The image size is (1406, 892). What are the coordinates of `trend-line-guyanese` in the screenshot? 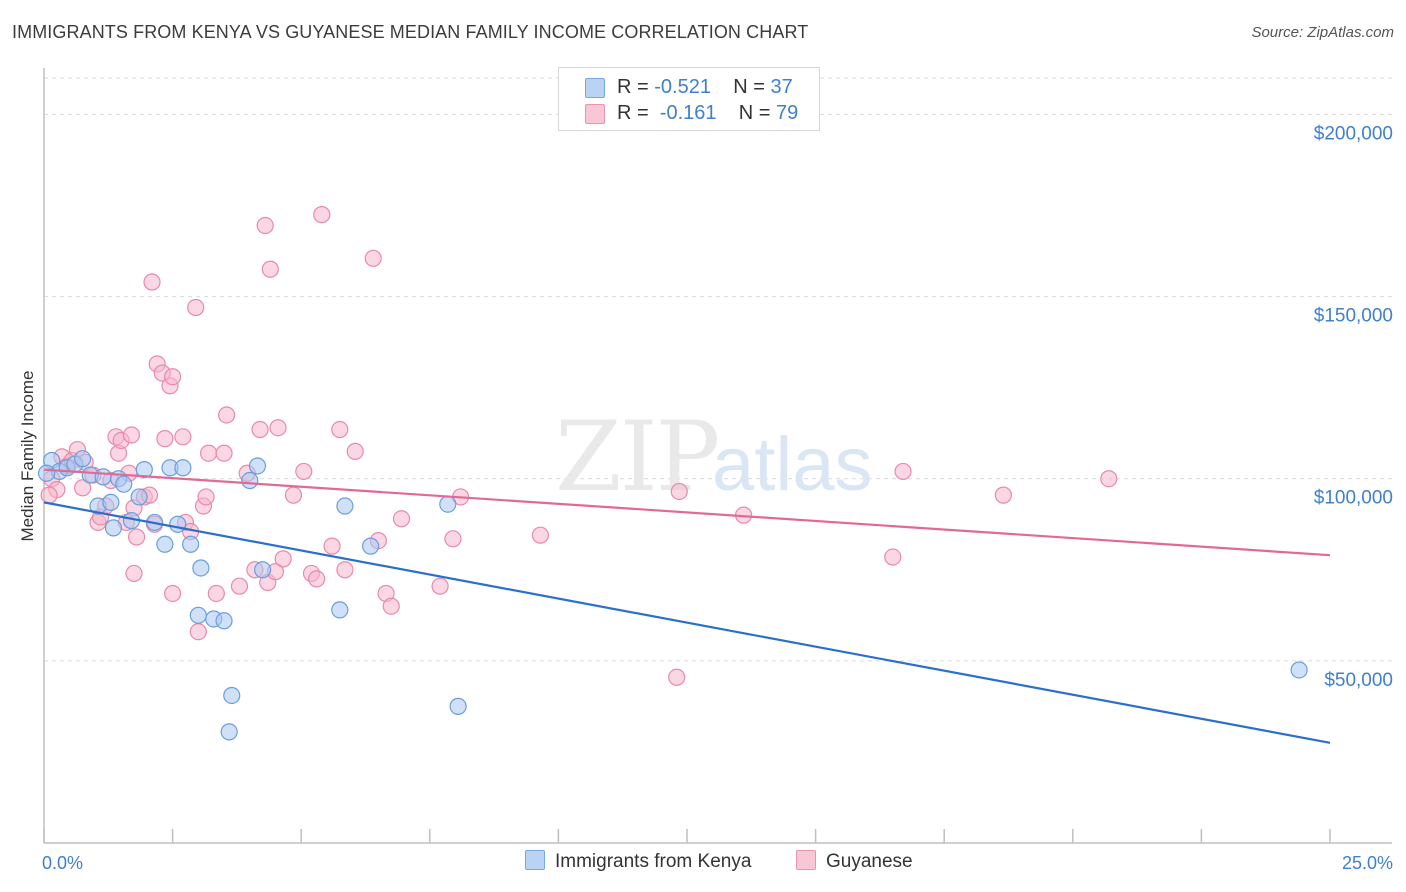 It's located at (687, 512).